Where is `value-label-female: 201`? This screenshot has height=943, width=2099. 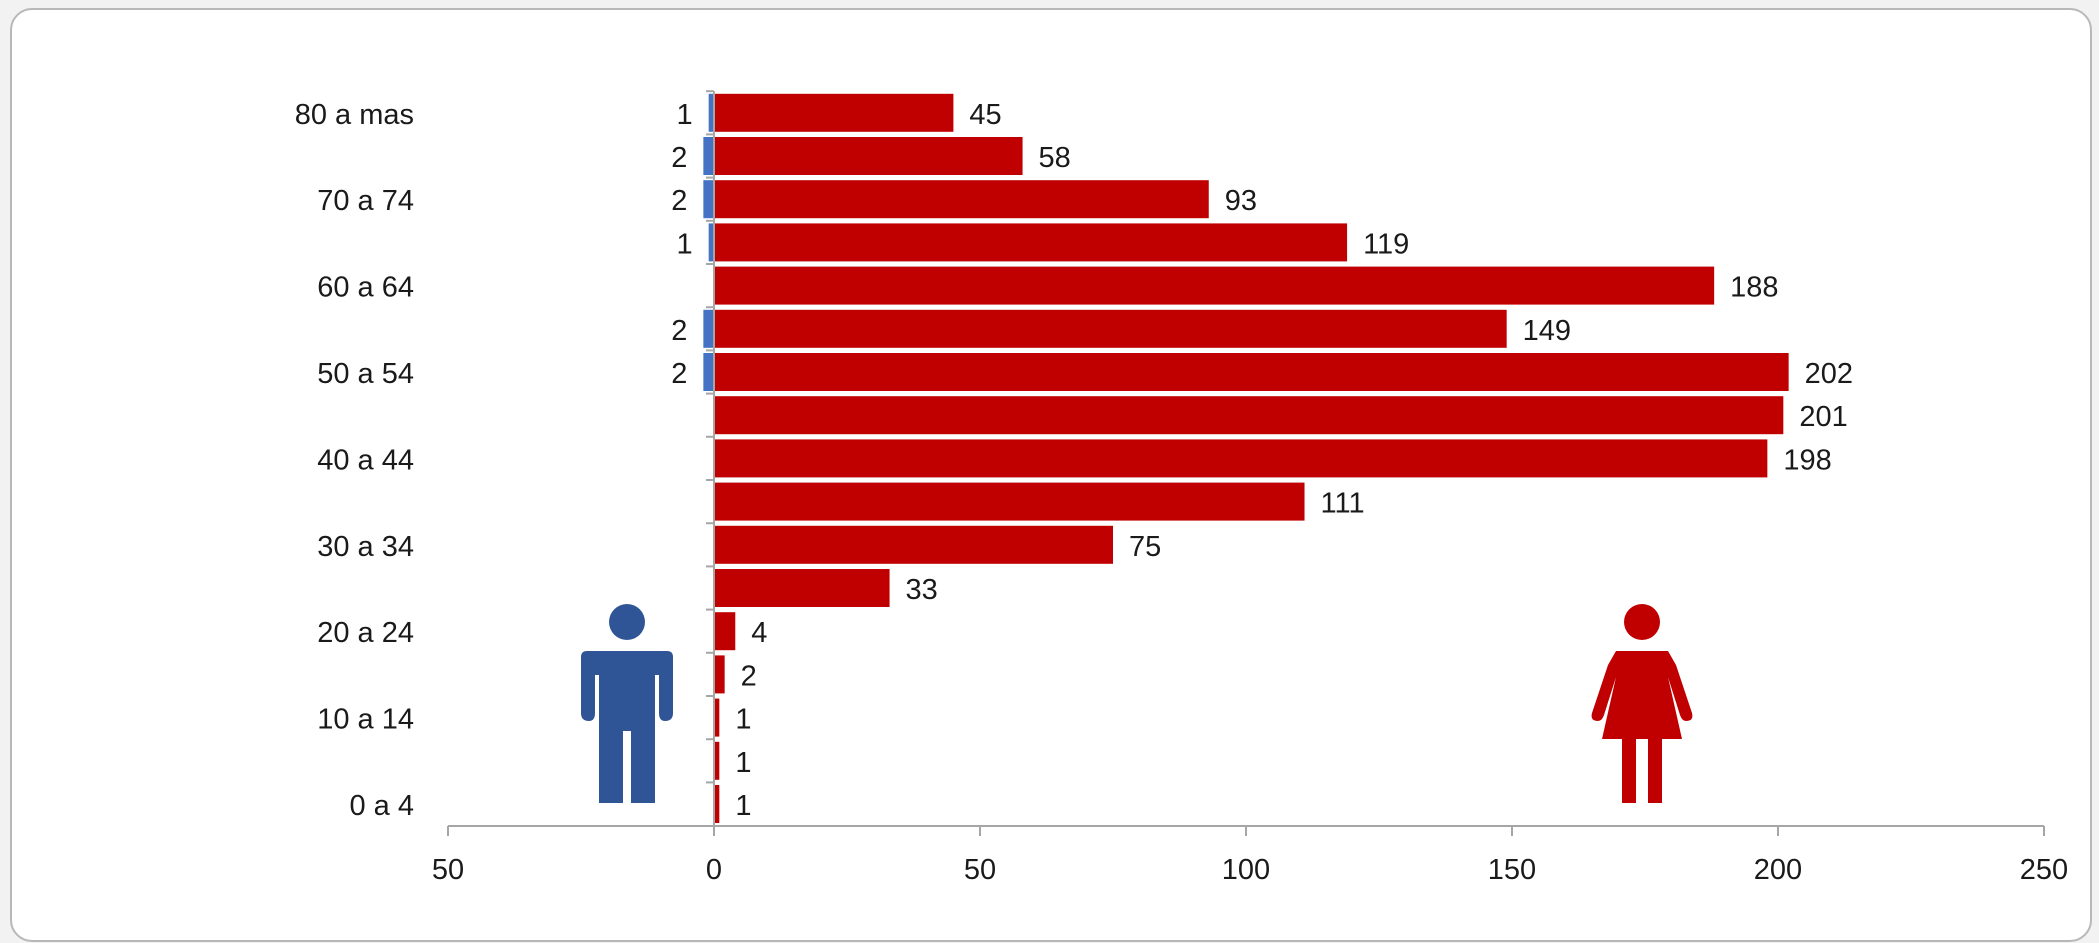
value-label-female: 201 is located at coordinates (1823, 417).